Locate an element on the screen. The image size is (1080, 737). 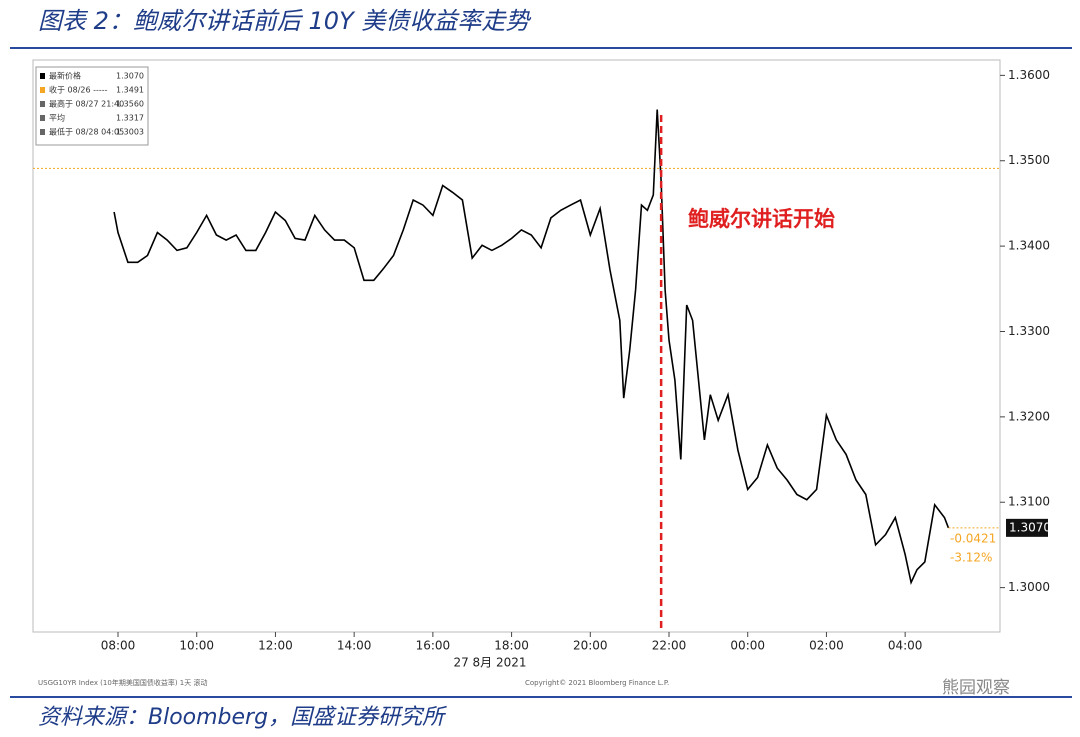
speech-label: 鲍威尔讲话开始 is located at coordinates (761, 219).